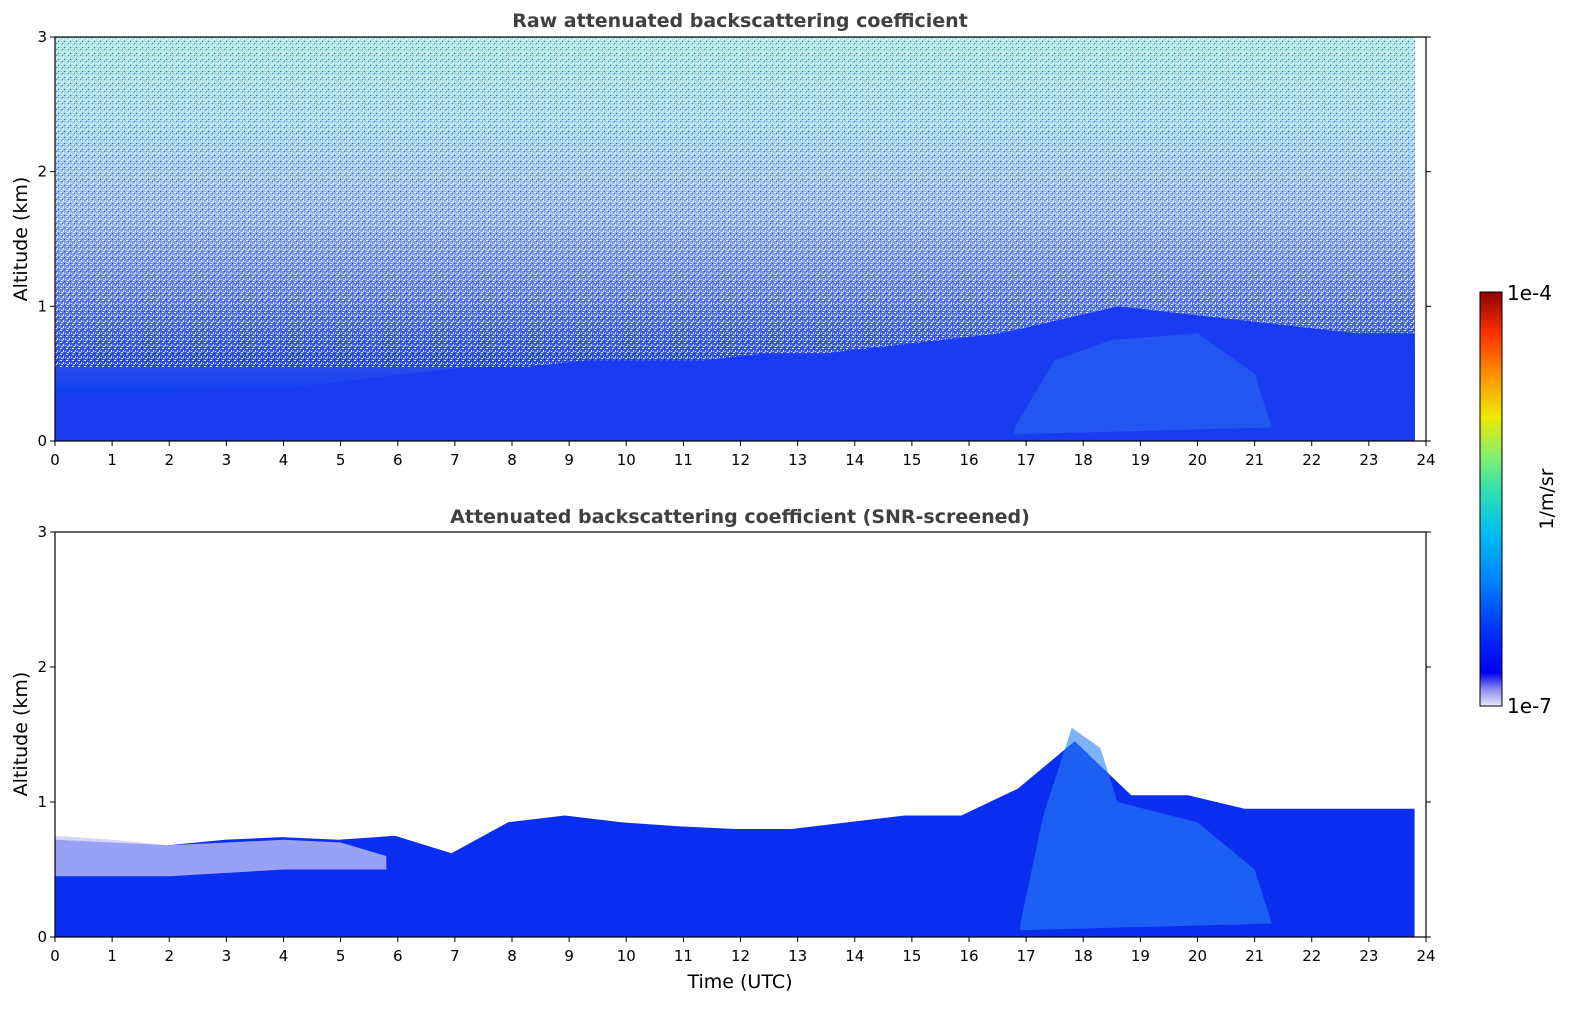 The image size is (1595, 1020). Describe the element at coordinates (1143, 384) in the screenshot. I see `raw-aerosol-plume` at that location.